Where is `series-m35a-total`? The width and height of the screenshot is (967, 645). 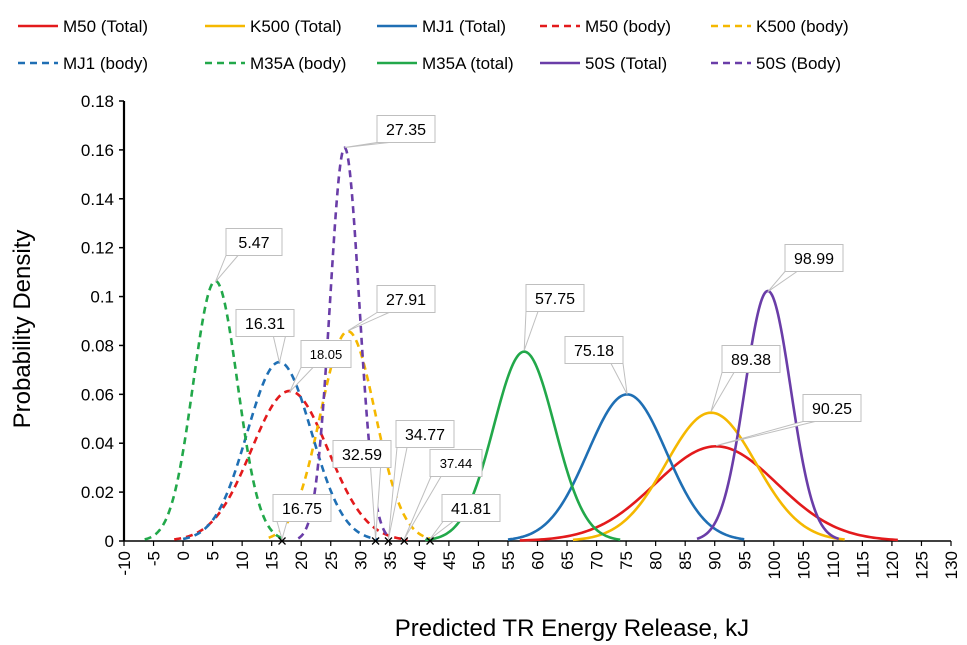
series-m35a-total is located at coordinates (523, 446).